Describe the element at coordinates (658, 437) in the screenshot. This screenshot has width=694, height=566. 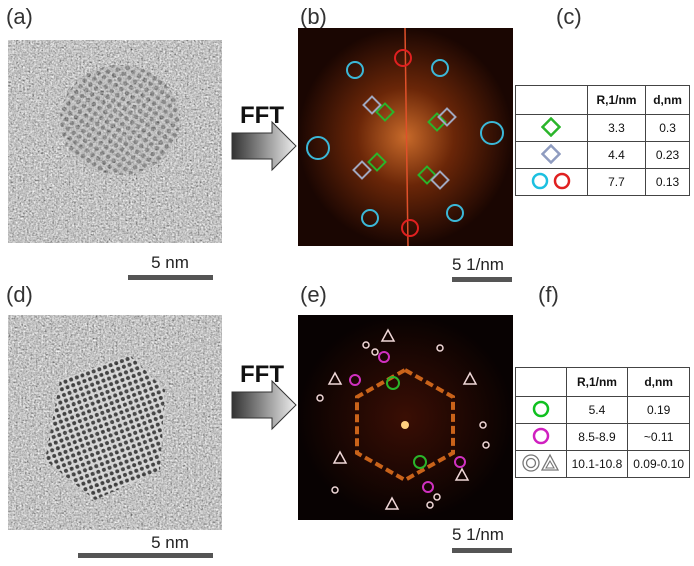
I see `cell: ~0.11` at that location.